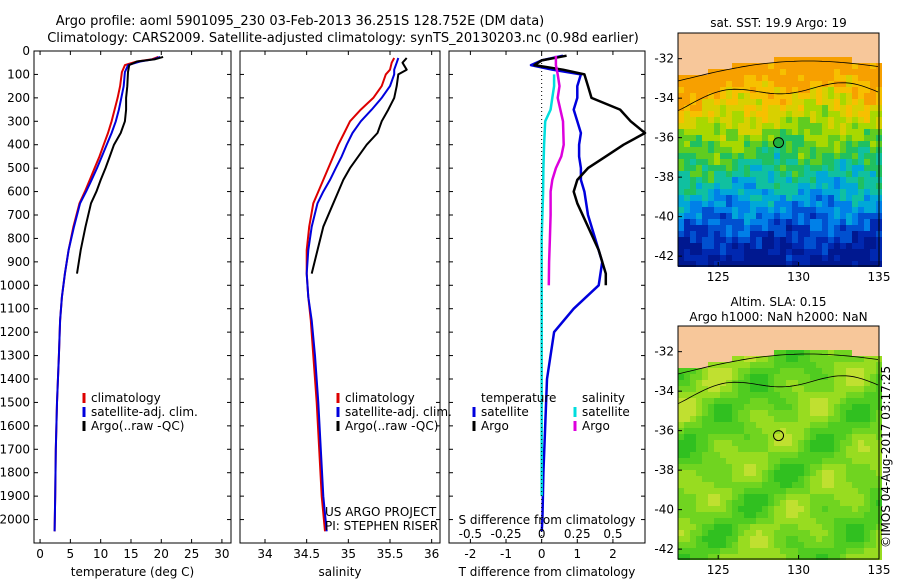  Describe the element at coordinates (381, 526) in the screenshot. I see `credit-pi: PI: STEPHEN RISER` at that location.